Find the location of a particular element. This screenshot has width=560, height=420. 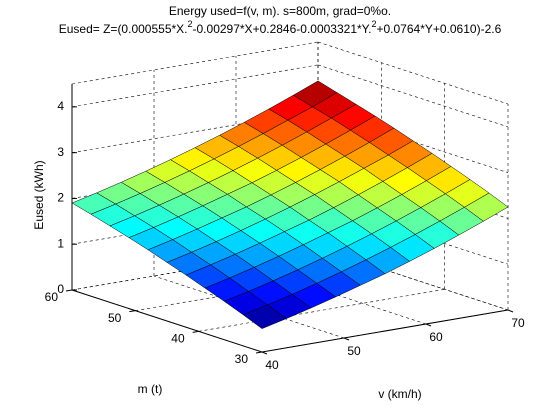

chart-title: Energy used=f(v, m). s=800m, grad=0%o. is located at coordinates (280, 11).